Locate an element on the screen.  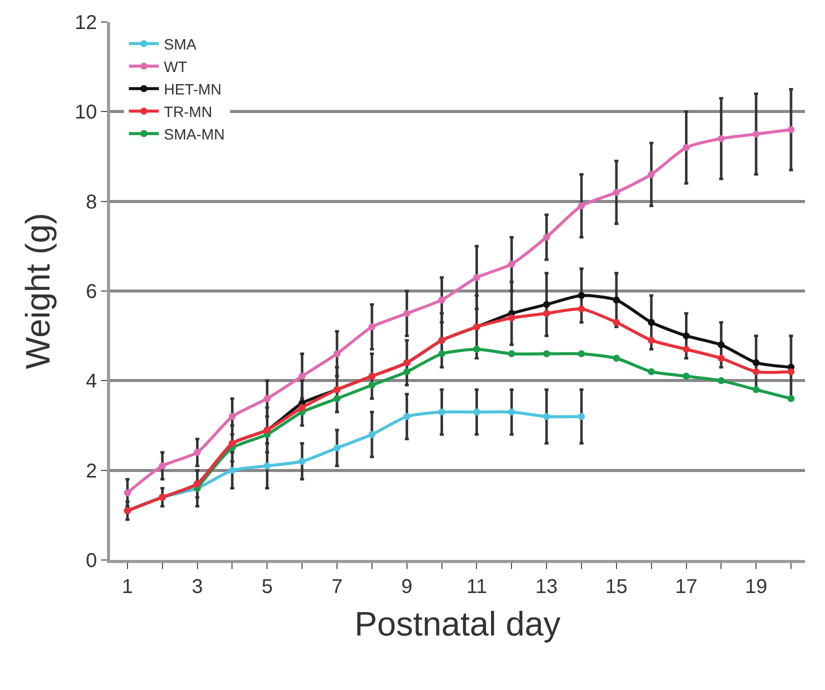
y-tick-label: 2 is located at coordinates (91, 471).